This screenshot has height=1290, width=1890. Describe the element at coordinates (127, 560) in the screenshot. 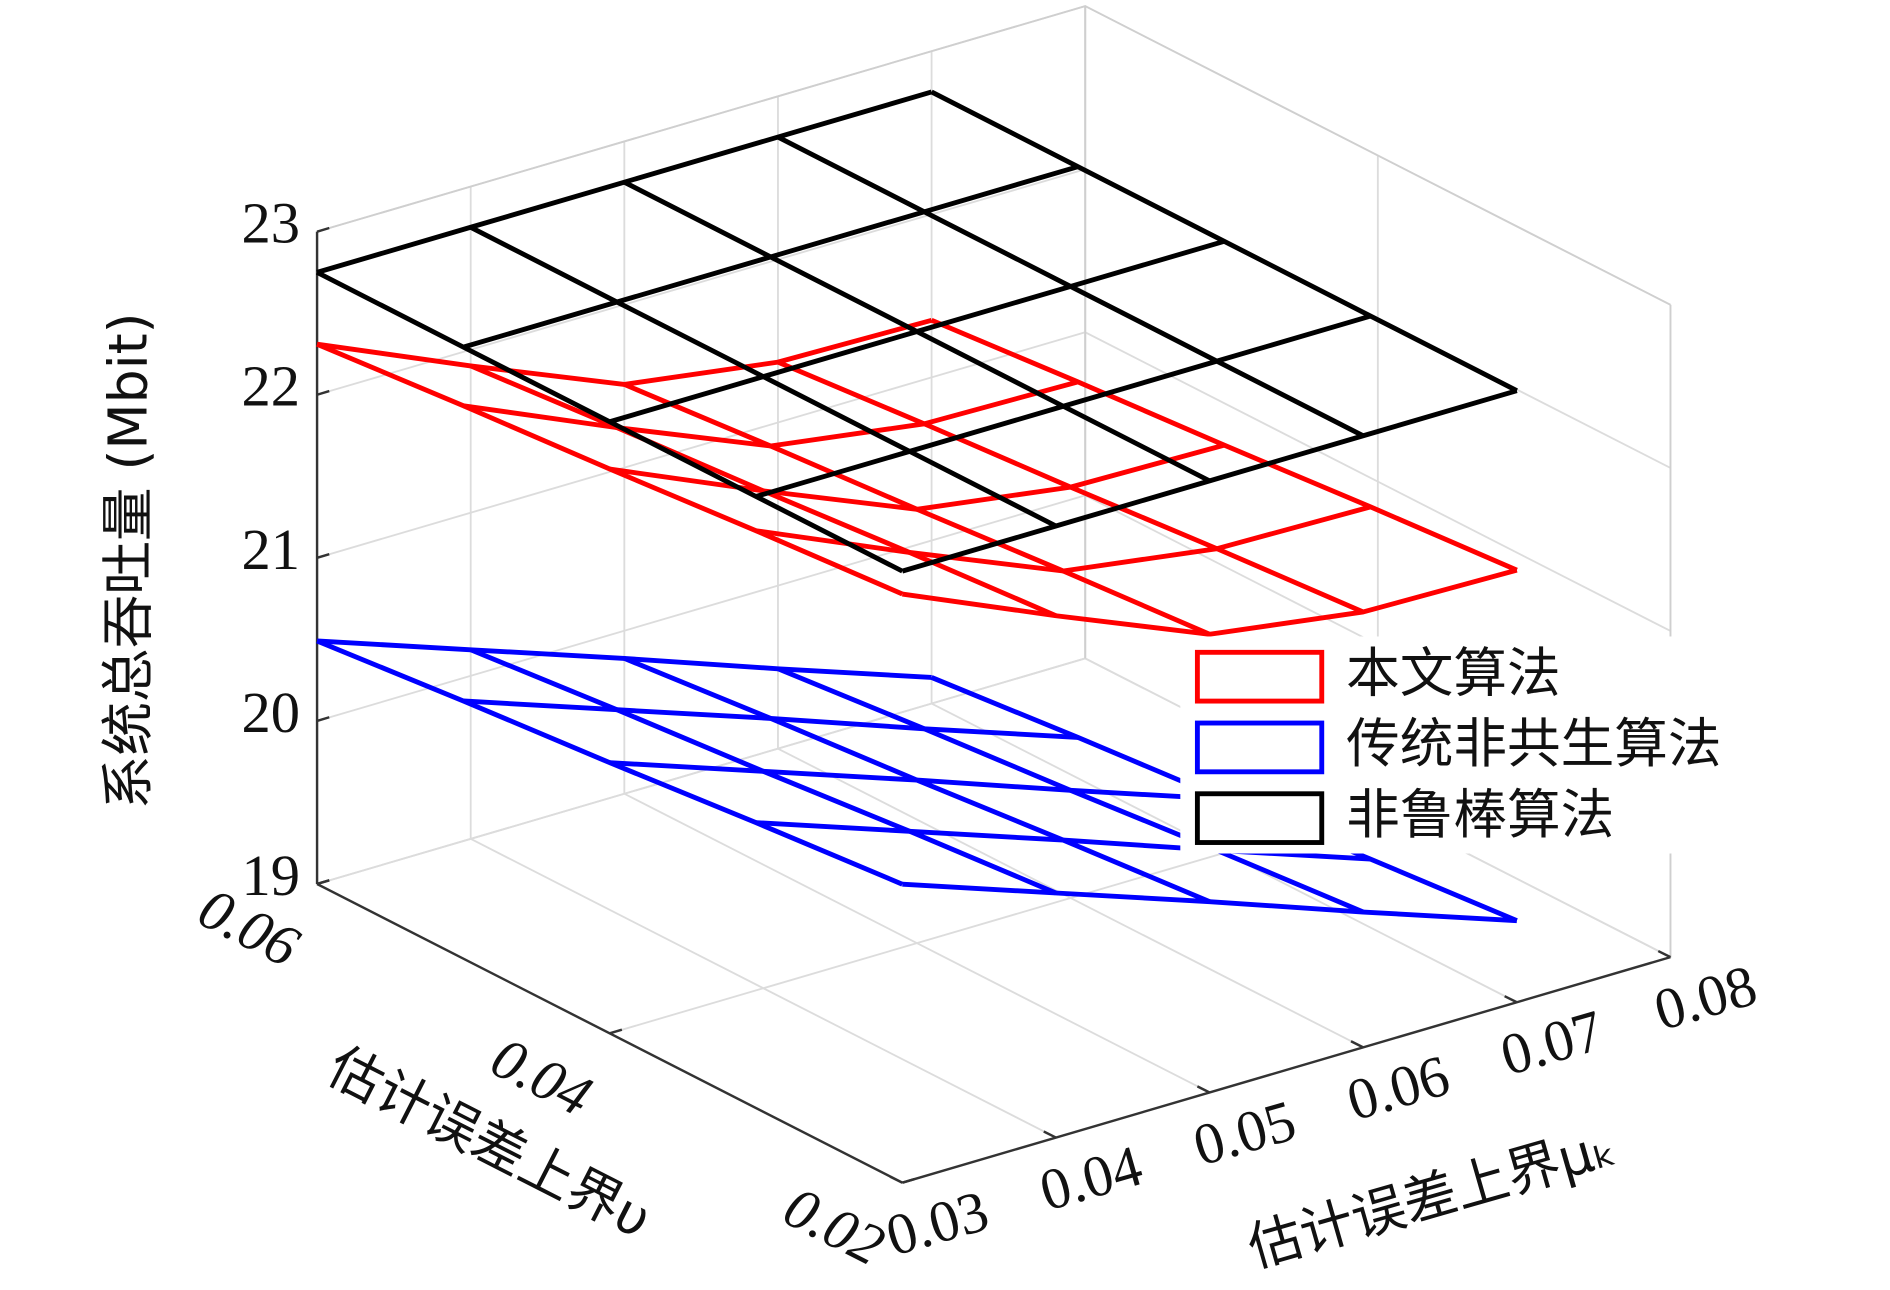

I see `z-axis-label: 系统总吞吐量 (Mbit)` at that location.